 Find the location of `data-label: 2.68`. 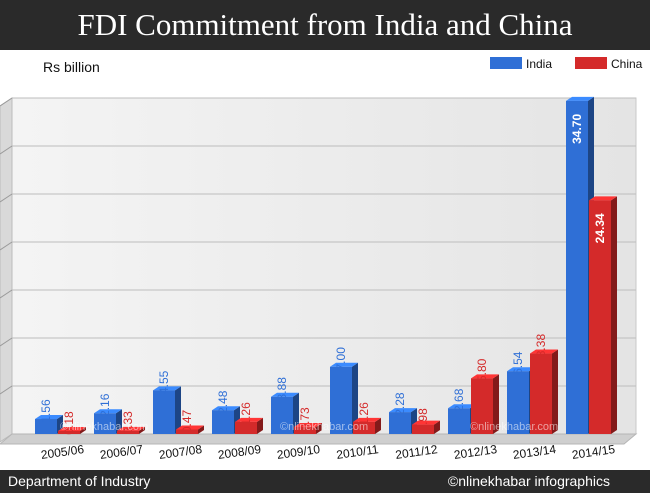

data-label: 2.68 is located at coordinates (459, 400).